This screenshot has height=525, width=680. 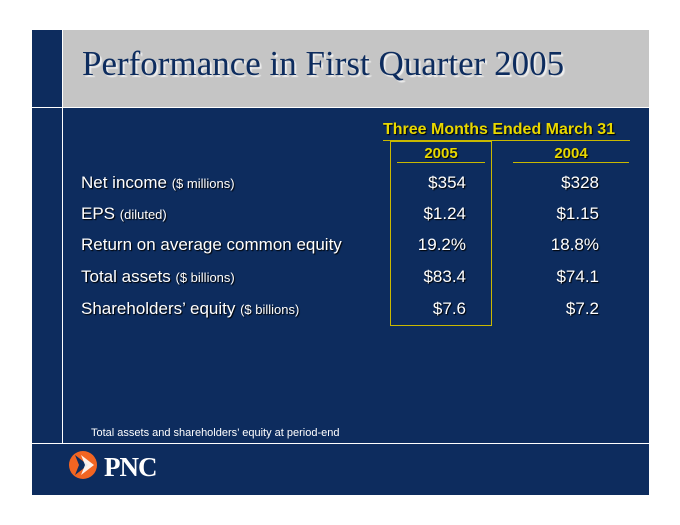 I want to click on row-label-main: Shareholders’ equity, so click(x=158, y=308).